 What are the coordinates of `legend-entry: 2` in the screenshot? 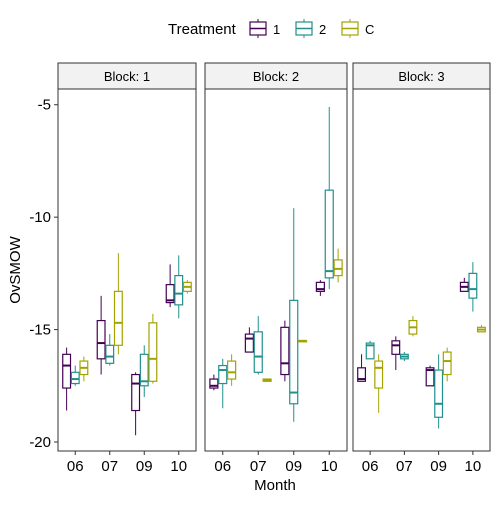 It's located at (310, 28).